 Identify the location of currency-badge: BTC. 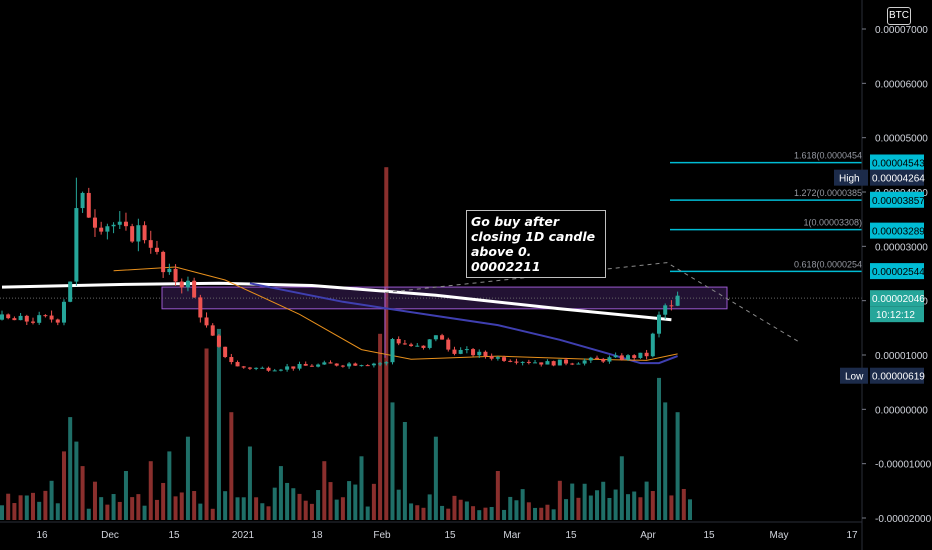
(899, 16).